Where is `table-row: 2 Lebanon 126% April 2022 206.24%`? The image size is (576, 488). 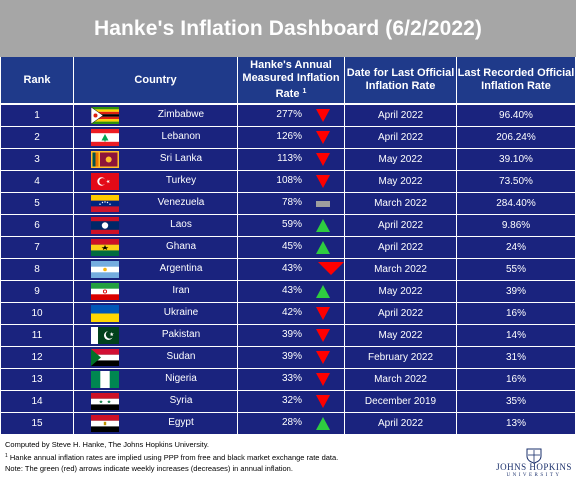
table-row: 2 Lebanon 126% April 2022 206.24% is located at coordinates (288, 138).